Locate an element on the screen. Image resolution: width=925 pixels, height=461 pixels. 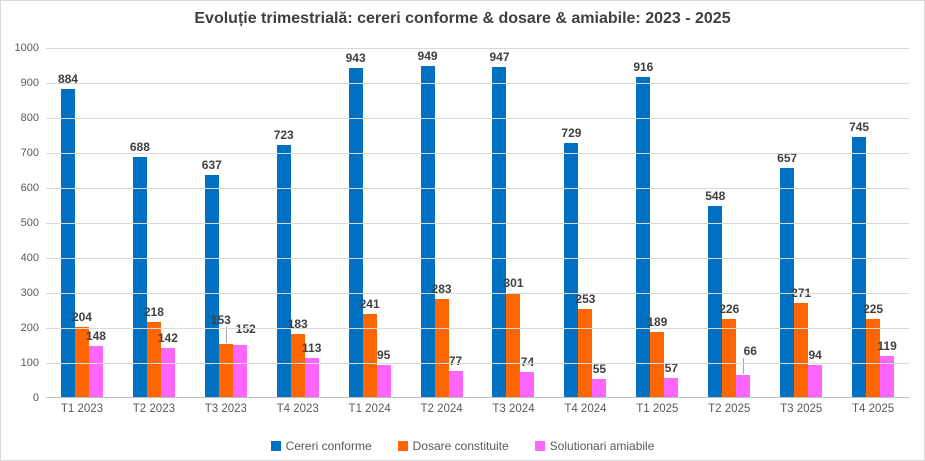
y-axis: 0 100 200 300 400 500 600 700 800 900 1000 is located at coordinates (20, 223).